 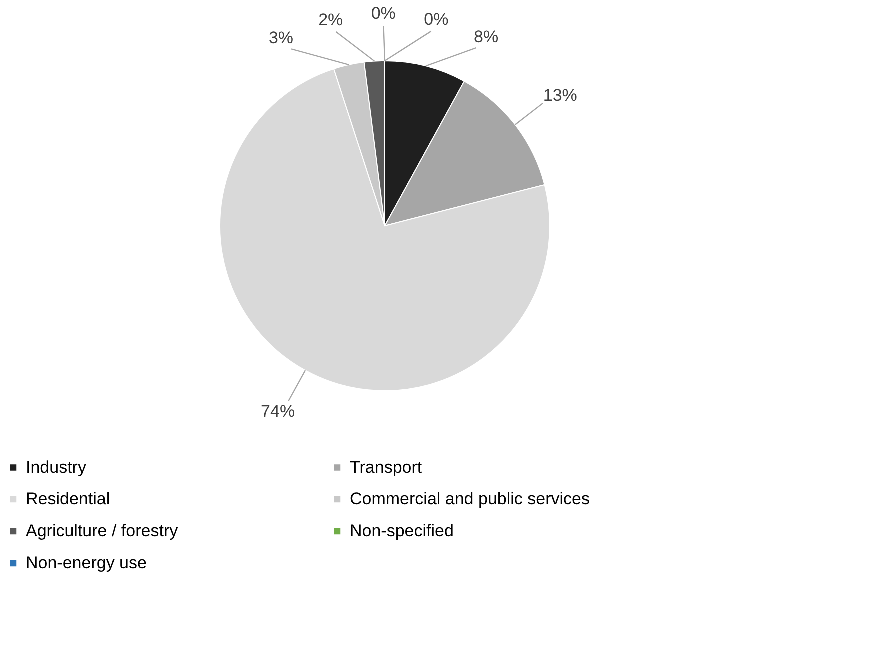 What do you see at coordinates (331, 20) in the screenshot?
I see `data-label: 2%` at bounding box center [331, 20].